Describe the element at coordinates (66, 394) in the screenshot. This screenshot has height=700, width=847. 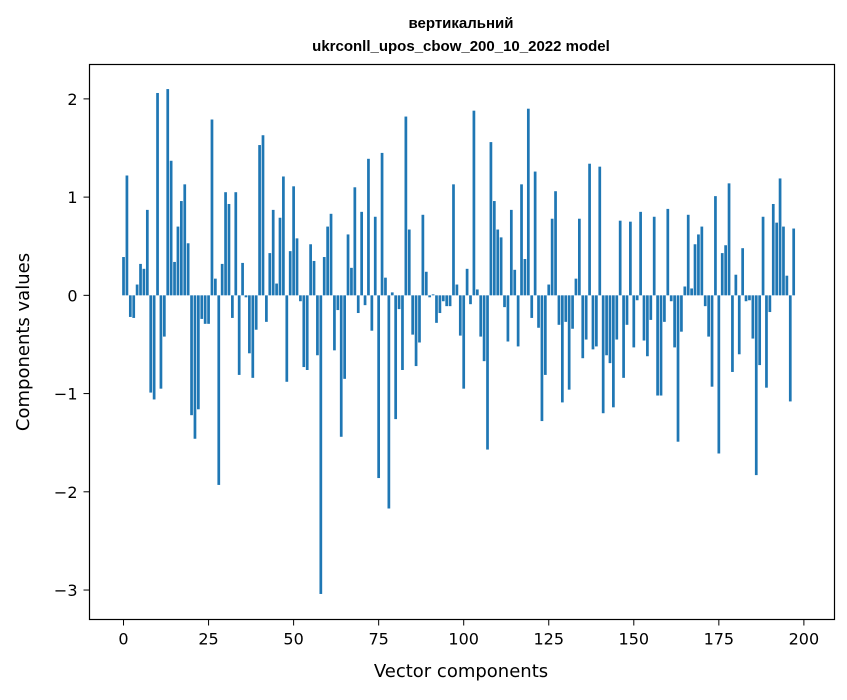
I see `y-tick-label: −1` at that location.